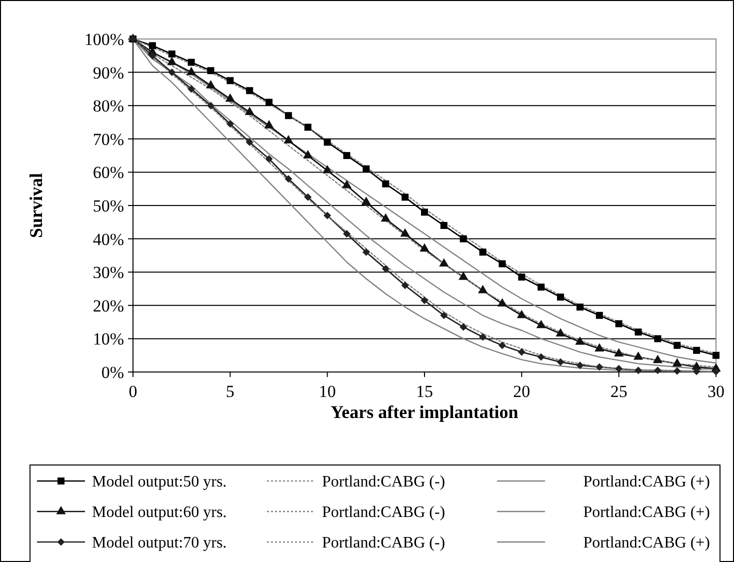  Describe the element at coordinates (424, 412) in the screenshot. I see `x-axis-title: Years after implantation` at that location.